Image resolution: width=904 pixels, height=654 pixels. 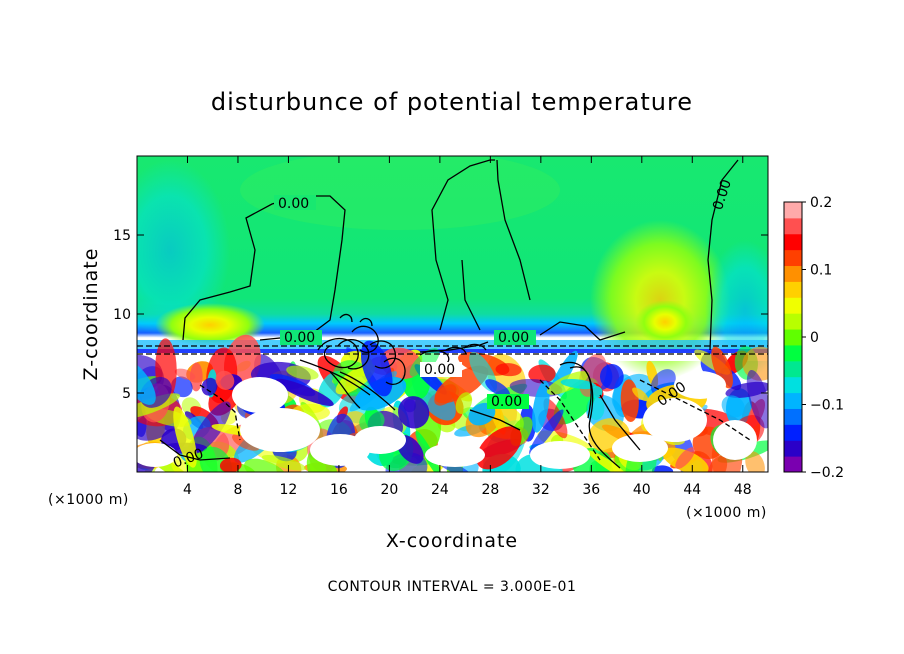 I want to click on field-cool-region, so click(x=183, y=250).